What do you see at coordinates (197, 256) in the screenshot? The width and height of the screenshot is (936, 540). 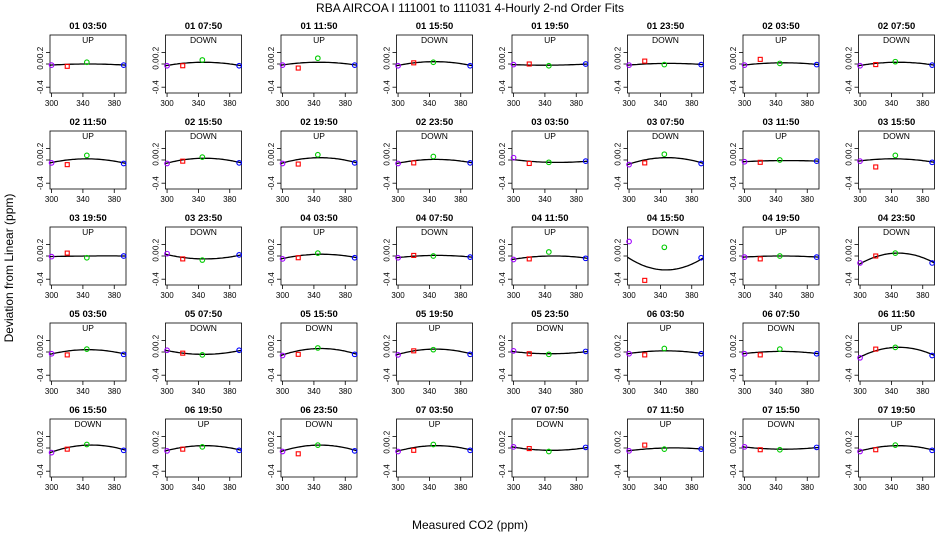 I see `panel: 03 23:50 DOWN -0.4 0.00.2 300 340 380` at bounding box center [197, 256].